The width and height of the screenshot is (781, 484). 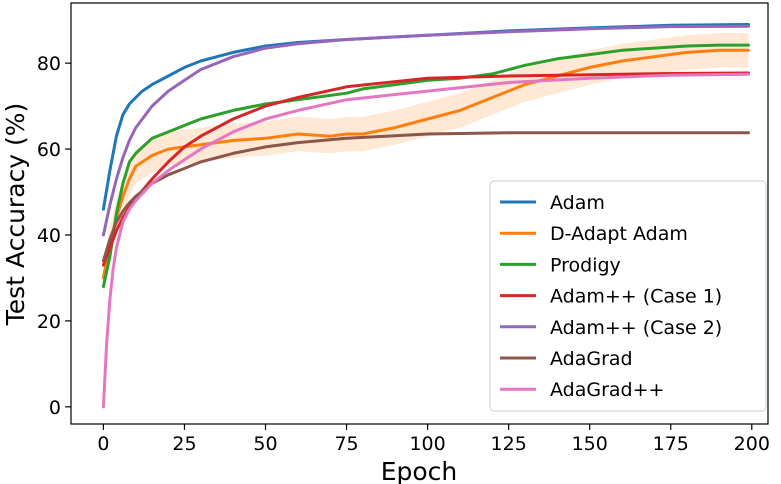 What do you see at coordinates (636, 297) in the screenshot?
I see `legend-label-adam-case-1: Adam++ (Case 1)` at bounding box center [636, 297].